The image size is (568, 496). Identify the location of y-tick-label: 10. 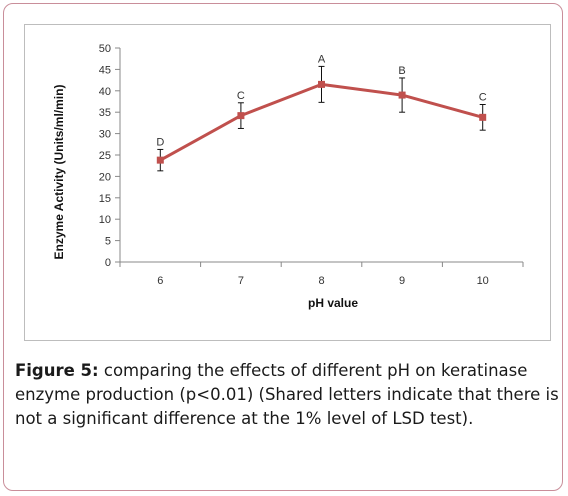
(105, 220).